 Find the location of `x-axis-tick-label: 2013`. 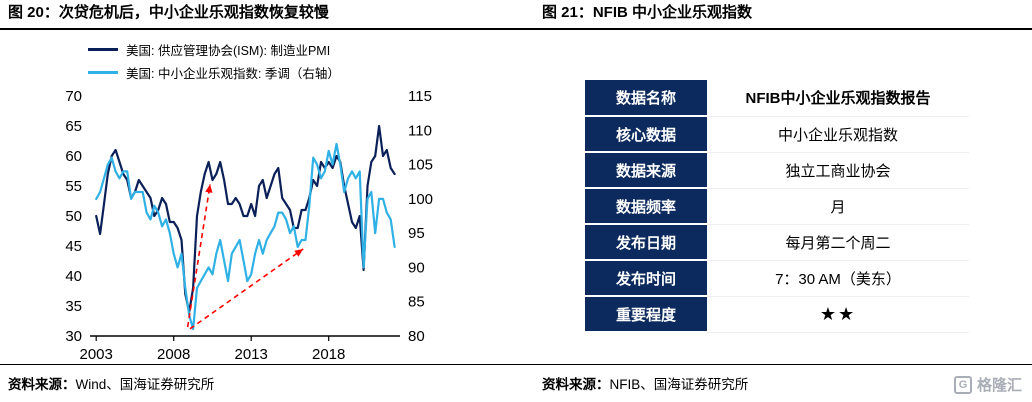

x-axis-tick-label: 2013 is located at coordinates (251, 354).